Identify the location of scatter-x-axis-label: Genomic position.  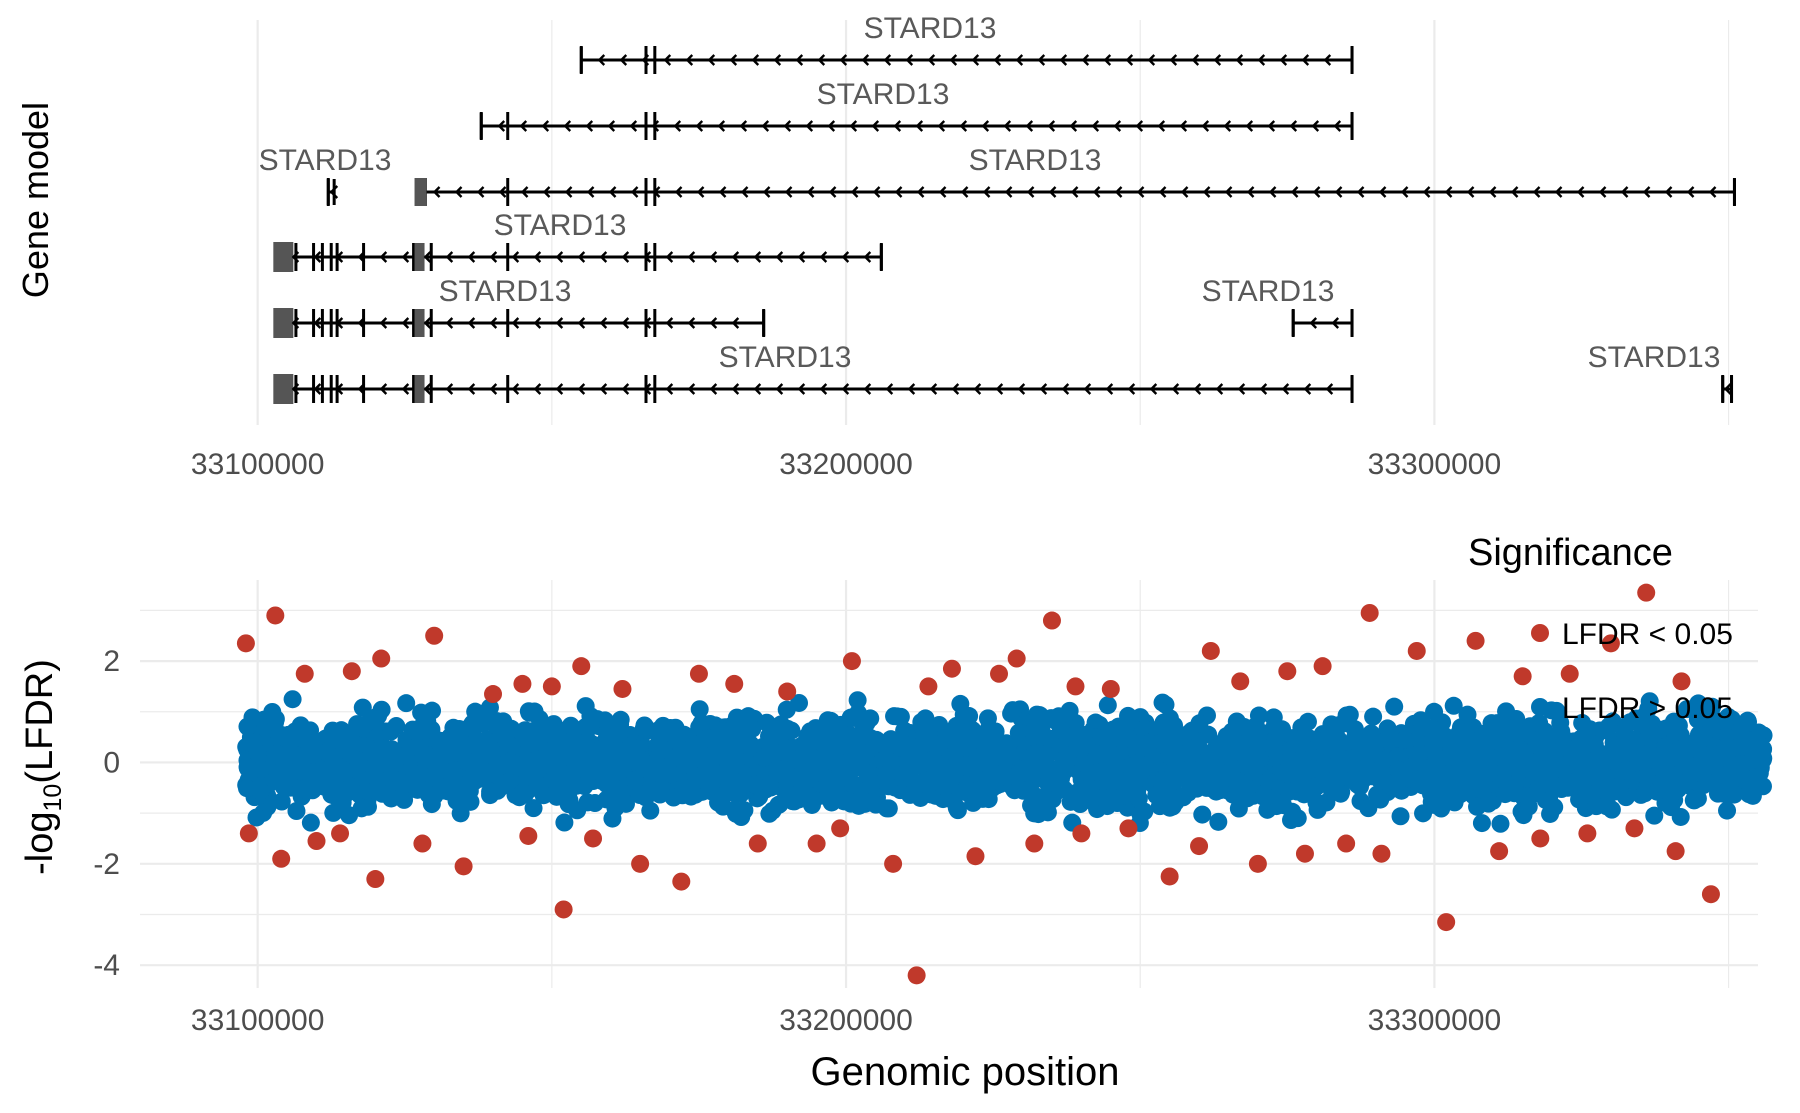
(964, 1072).